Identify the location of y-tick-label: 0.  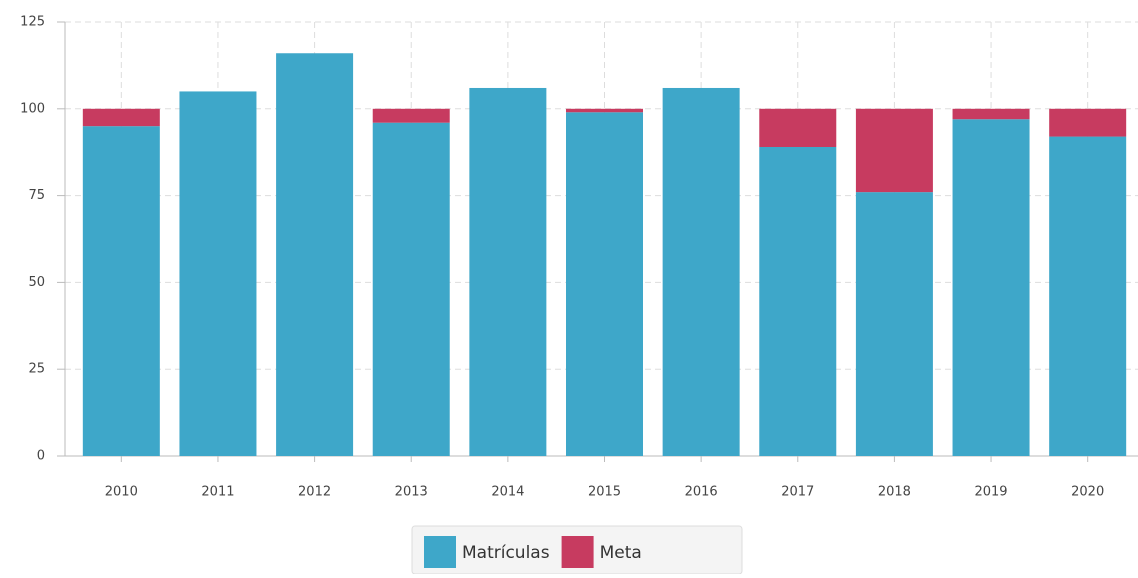
(41, 456).